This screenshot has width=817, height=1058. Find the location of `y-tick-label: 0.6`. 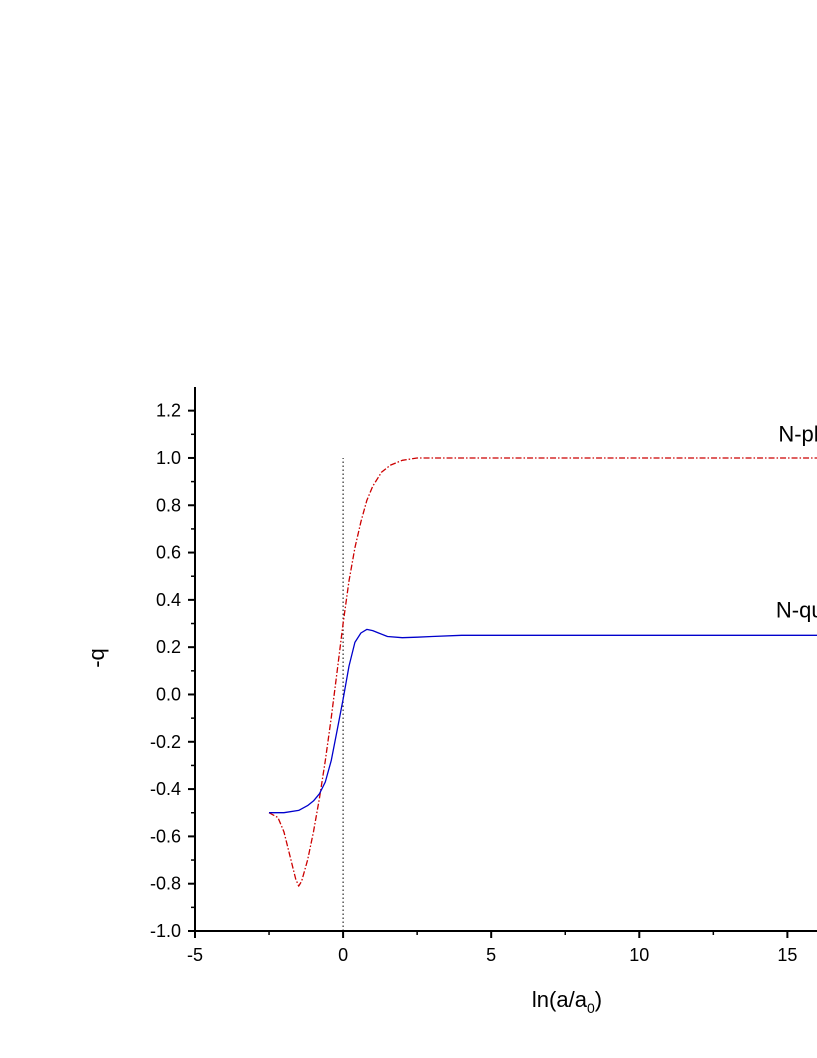

y-tick-label: 0.6 is located at coordinates (168, 553).